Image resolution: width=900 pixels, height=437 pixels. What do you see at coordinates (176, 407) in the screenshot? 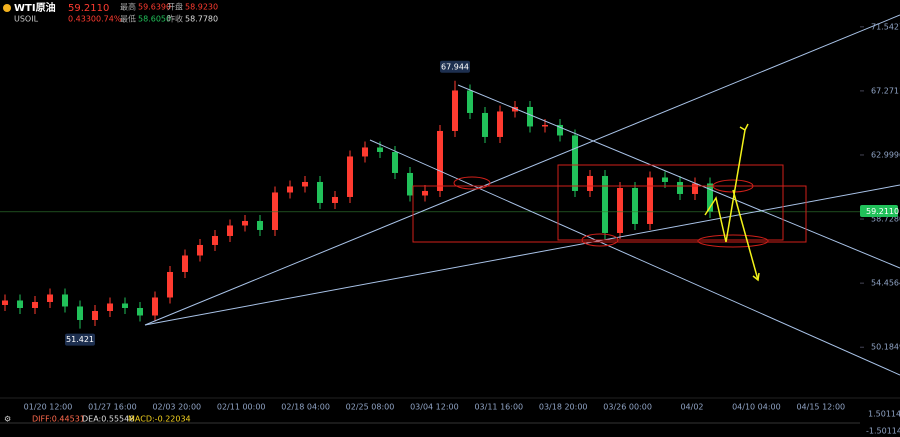
I see `x-tick-label: 02/03 20:00` at bounding box center [176, 407].